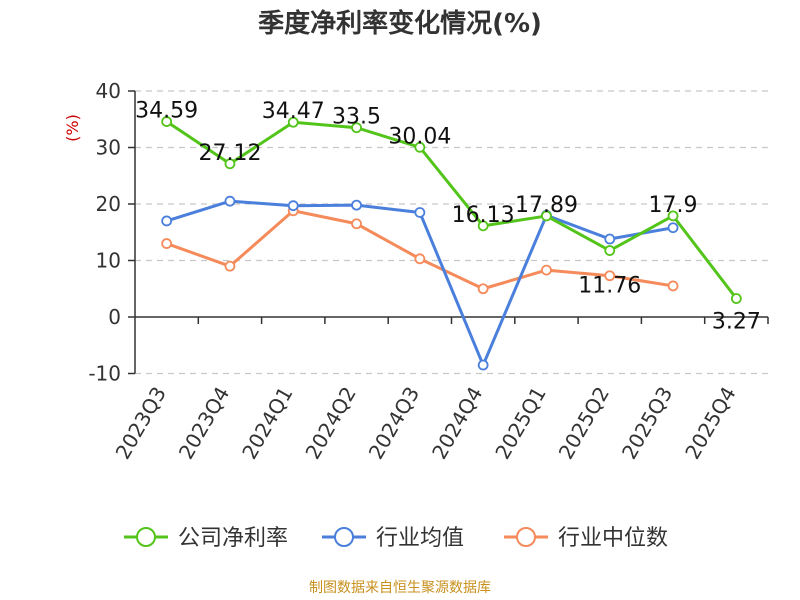  I want to click on legend-label: 公司净利率, so click(233, 538).